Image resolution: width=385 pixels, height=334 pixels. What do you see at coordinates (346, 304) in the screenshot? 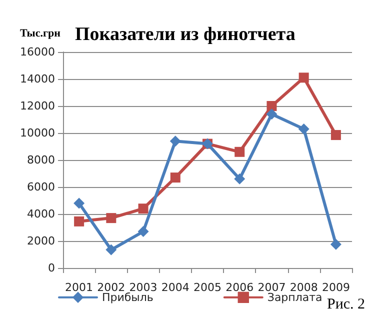
I see `text: Рис. 2` at bounding box center [346, 304].